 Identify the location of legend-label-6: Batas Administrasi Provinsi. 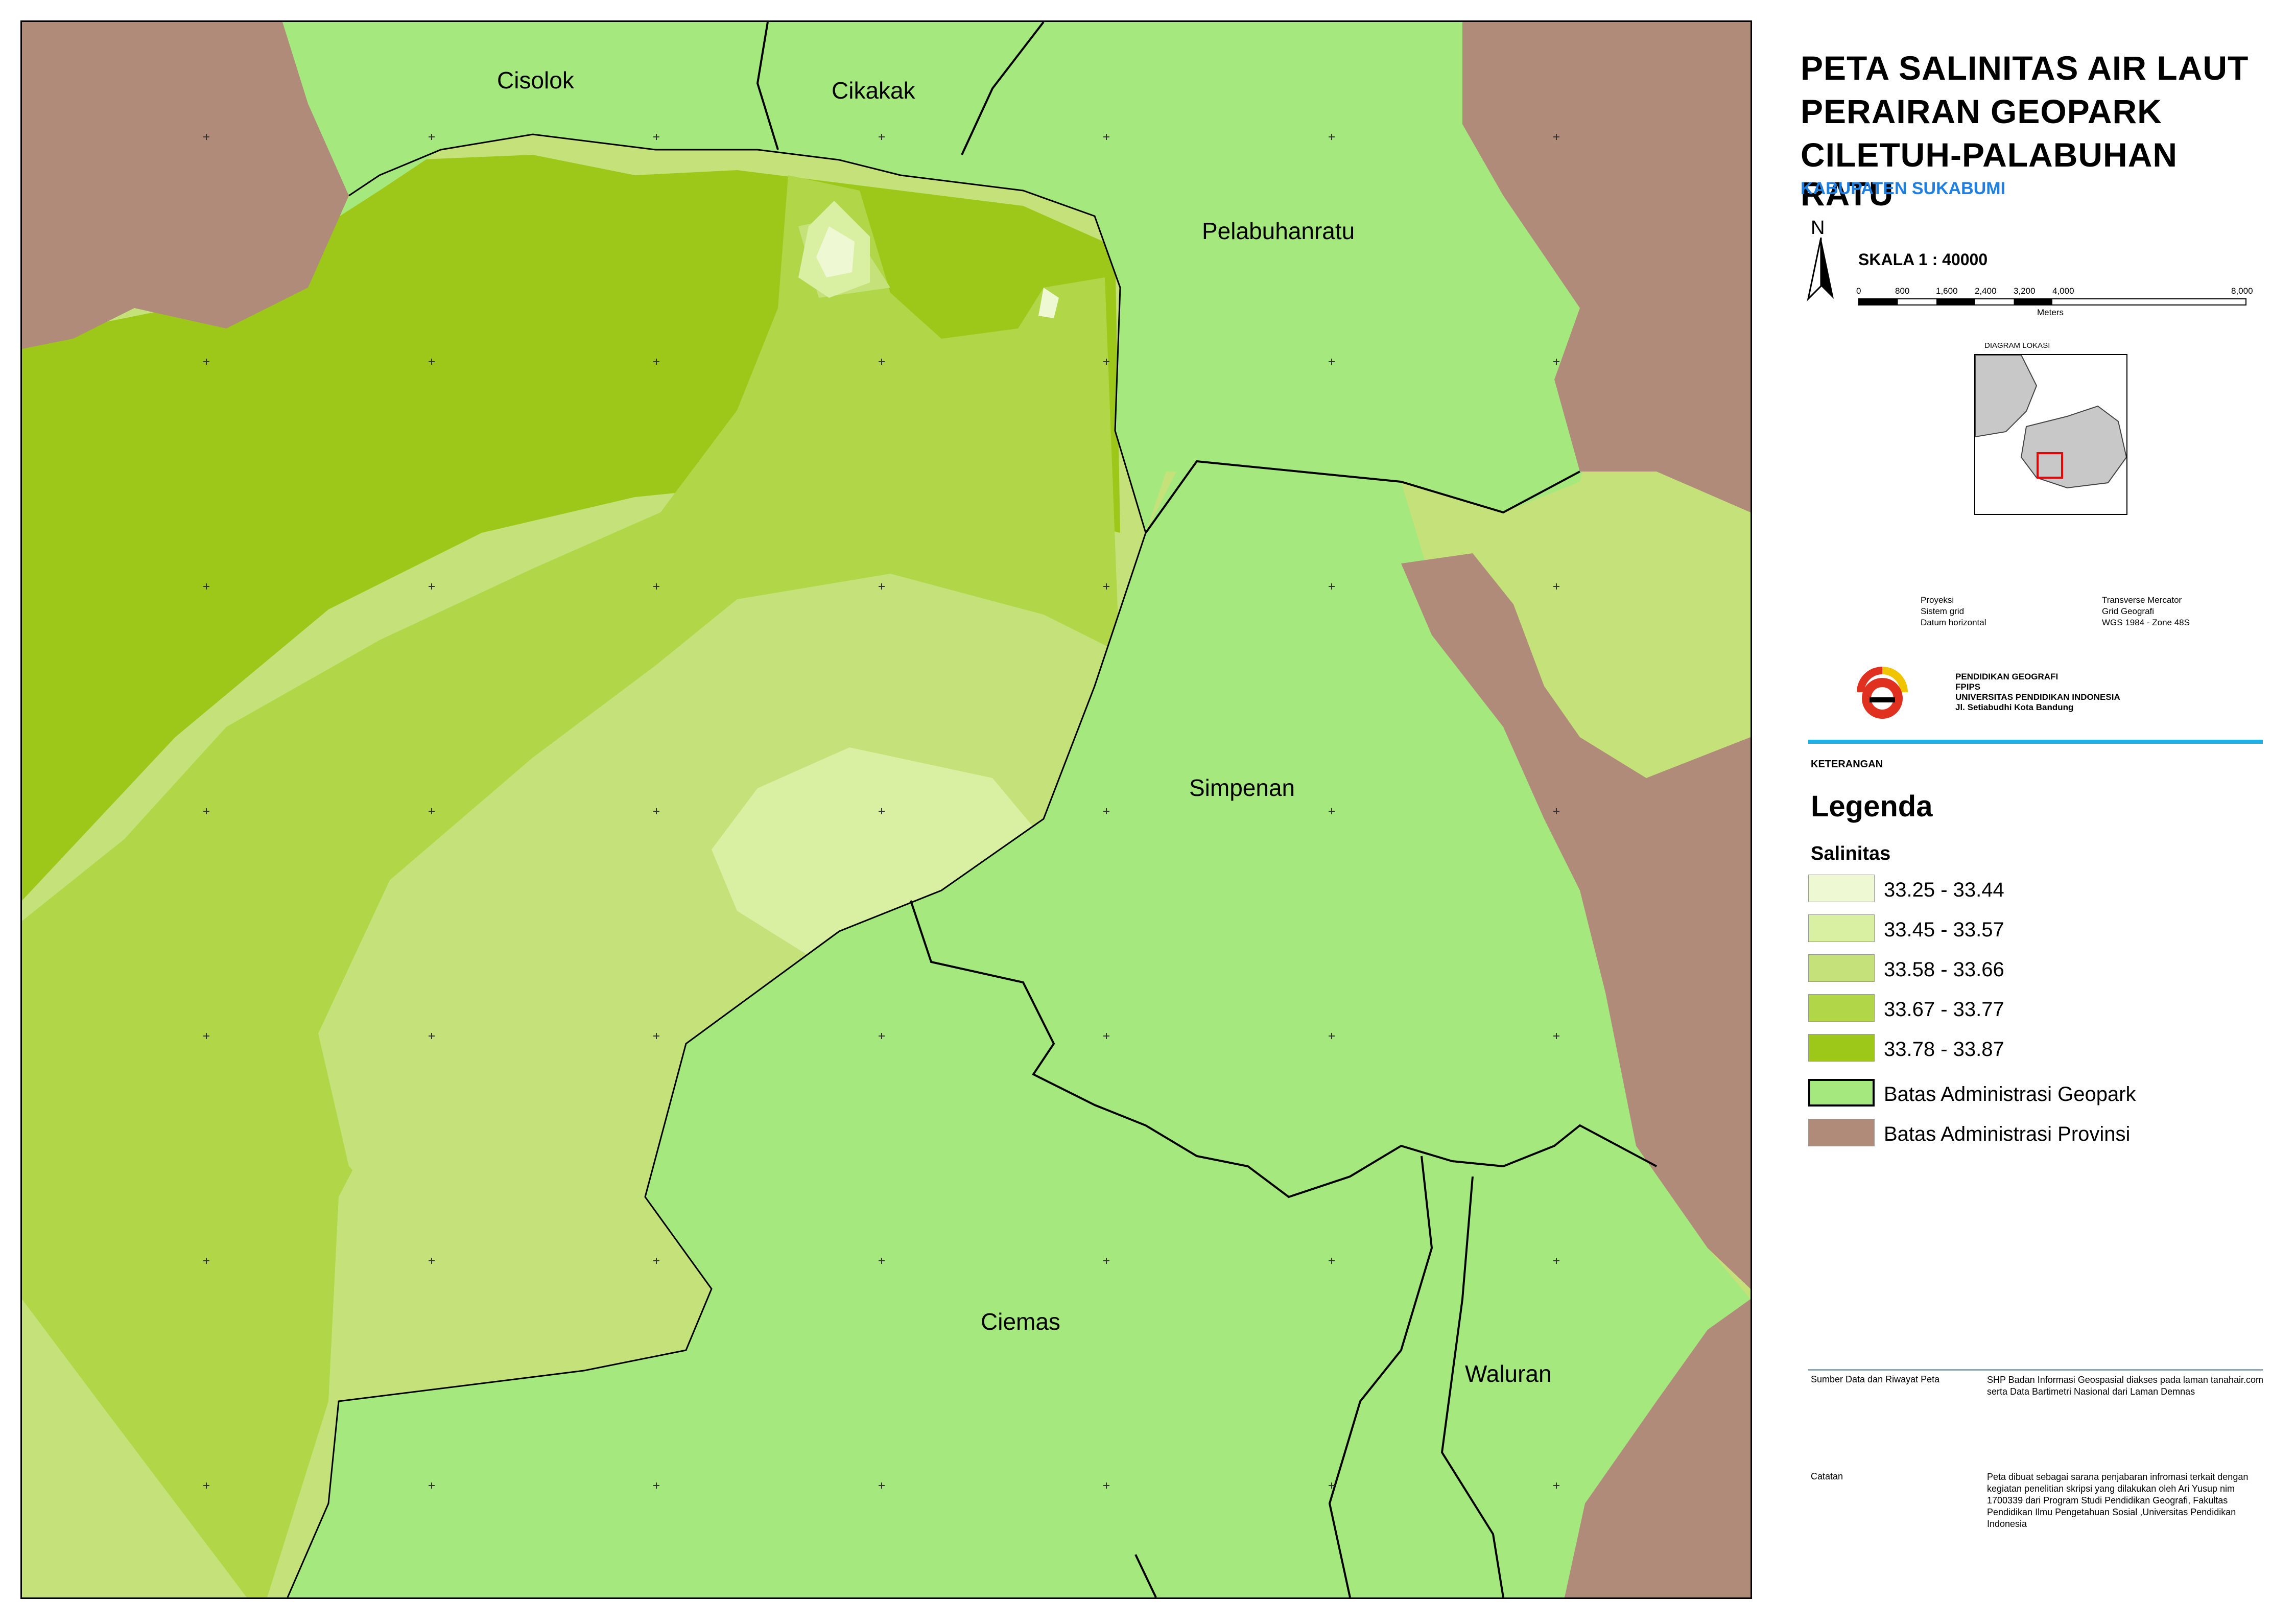
(2007, 1134).